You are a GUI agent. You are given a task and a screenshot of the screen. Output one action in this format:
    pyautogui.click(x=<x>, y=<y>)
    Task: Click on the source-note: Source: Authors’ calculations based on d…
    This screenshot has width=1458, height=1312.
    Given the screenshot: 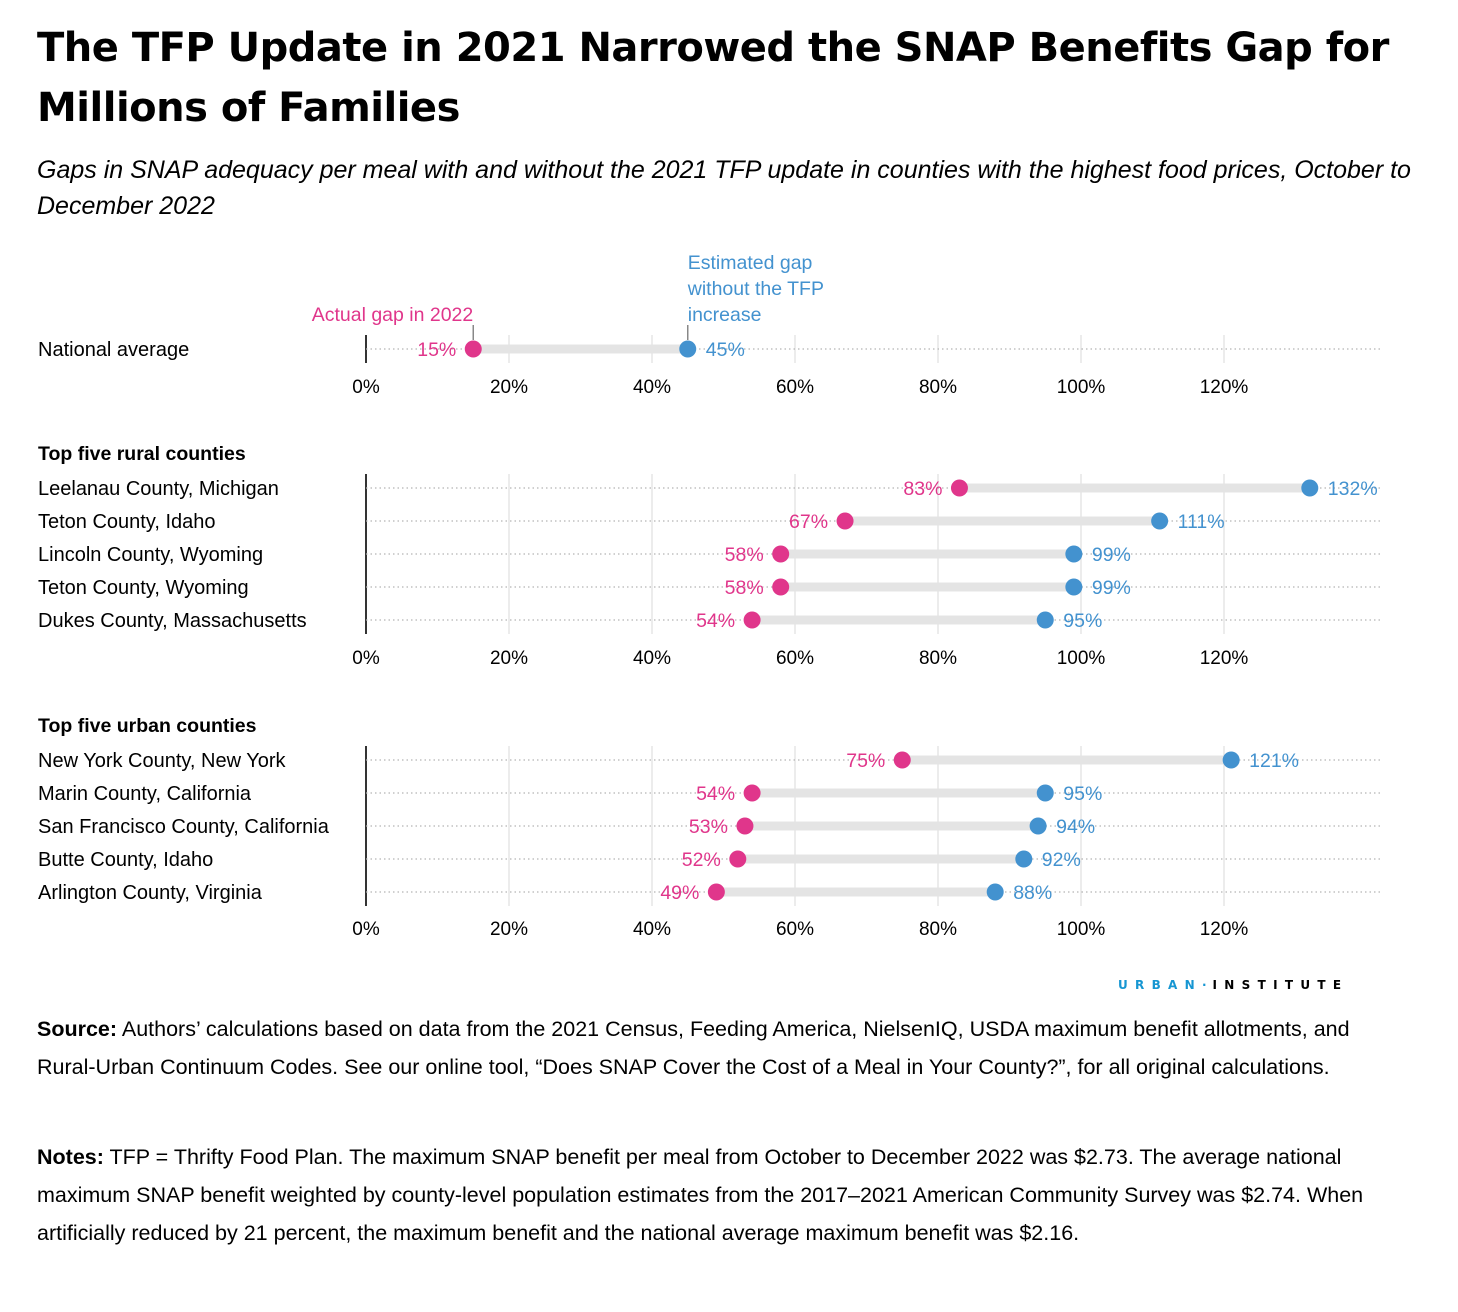 What is the action you would take?
    pyautogui.click(x=717, y=1048)
    